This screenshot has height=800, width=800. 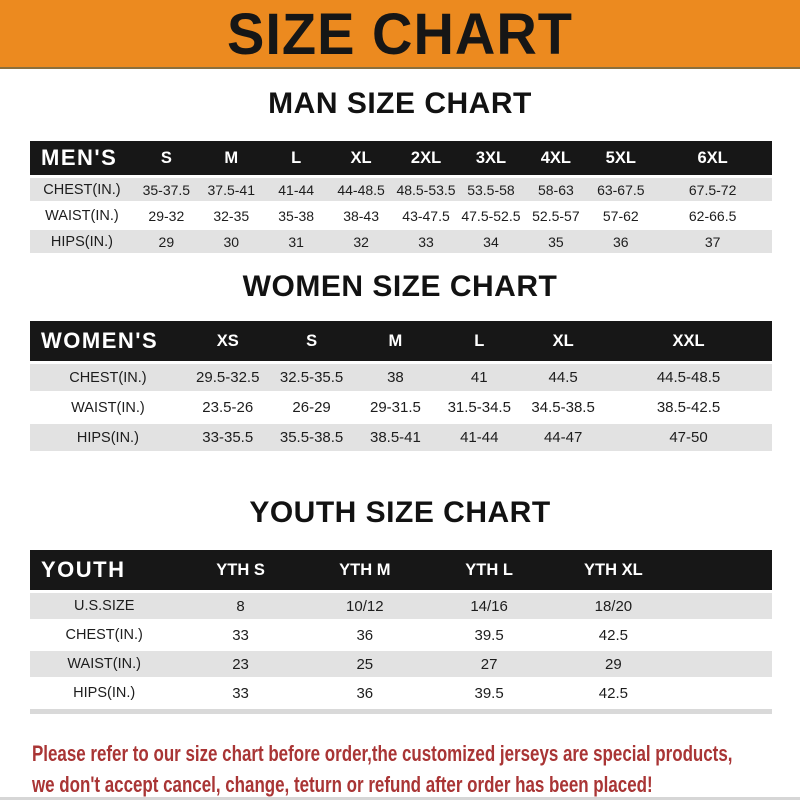 I want to click on column-header: 3XL, so click(x=491, y=158).